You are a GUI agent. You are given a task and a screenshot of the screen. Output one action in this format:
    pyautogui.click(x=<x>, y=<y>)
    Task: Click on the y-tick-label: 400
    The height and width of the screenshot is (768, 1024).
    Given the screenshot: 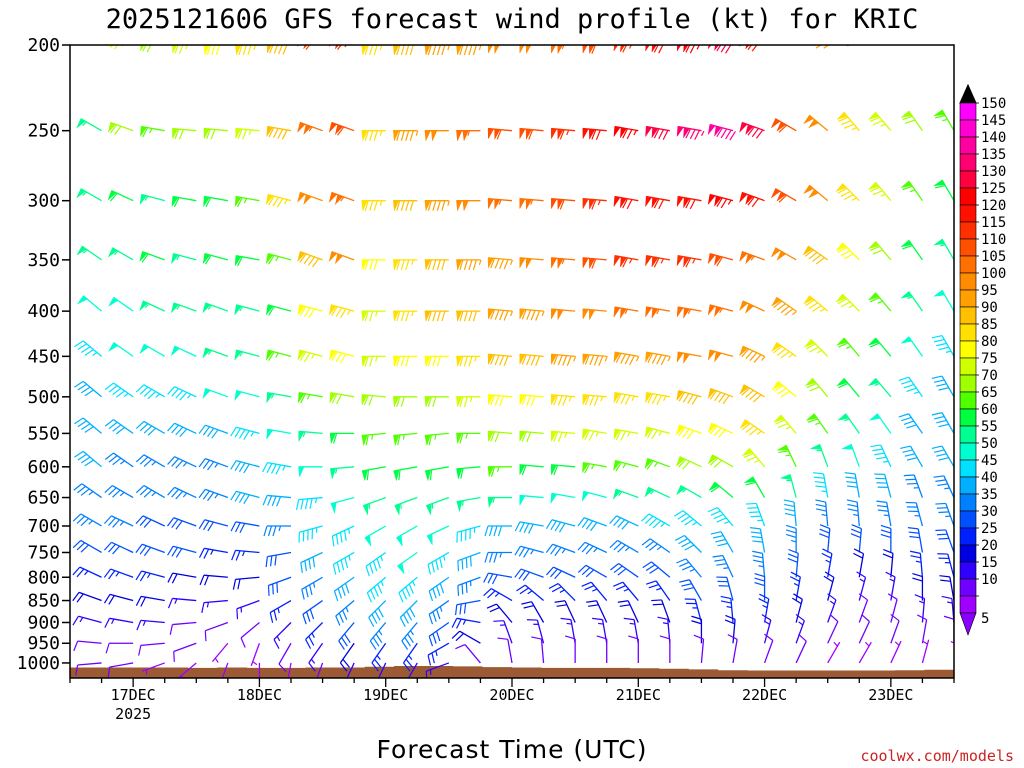 What is the action you would take?
    pyautogui.click(x=43, y=311)
    